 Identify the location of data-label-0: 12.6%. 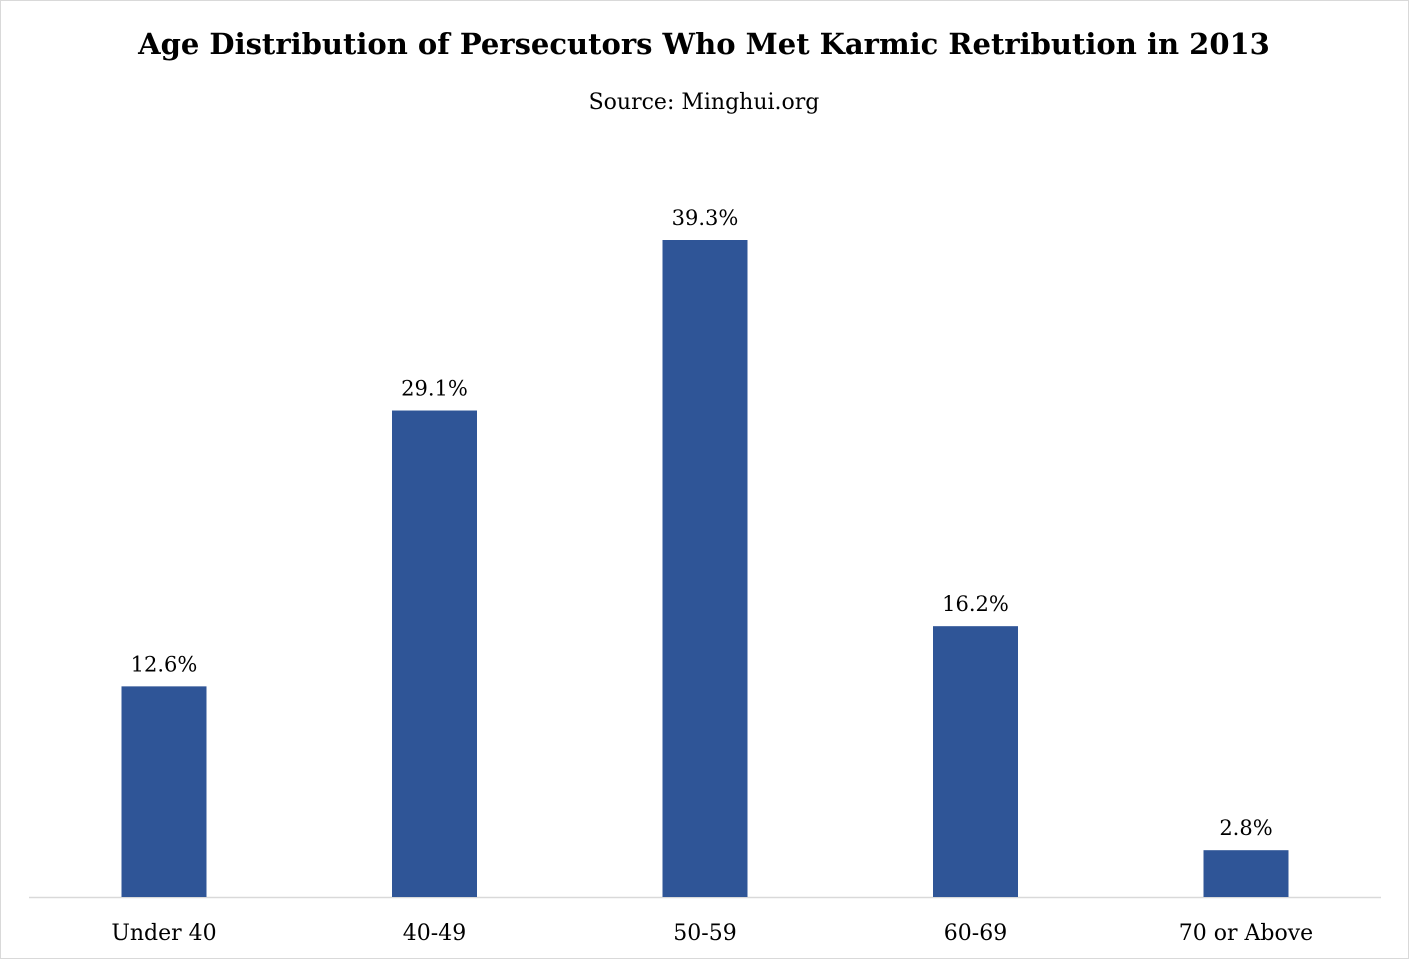
(164, 664).